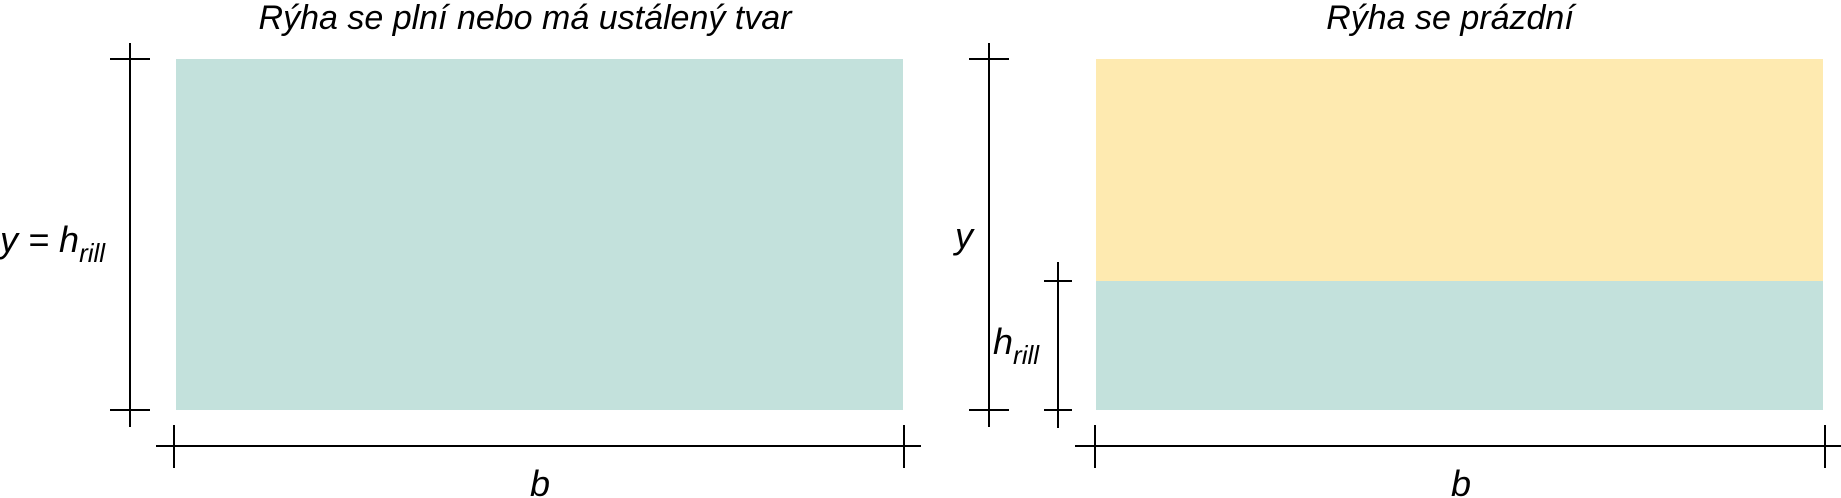 The height and width of the screenshot is (498, 1841). Describe the element at coordinates (1451, 18) in the screenshot. I see `right-panel-title: Rýha se prázdní` at that location.